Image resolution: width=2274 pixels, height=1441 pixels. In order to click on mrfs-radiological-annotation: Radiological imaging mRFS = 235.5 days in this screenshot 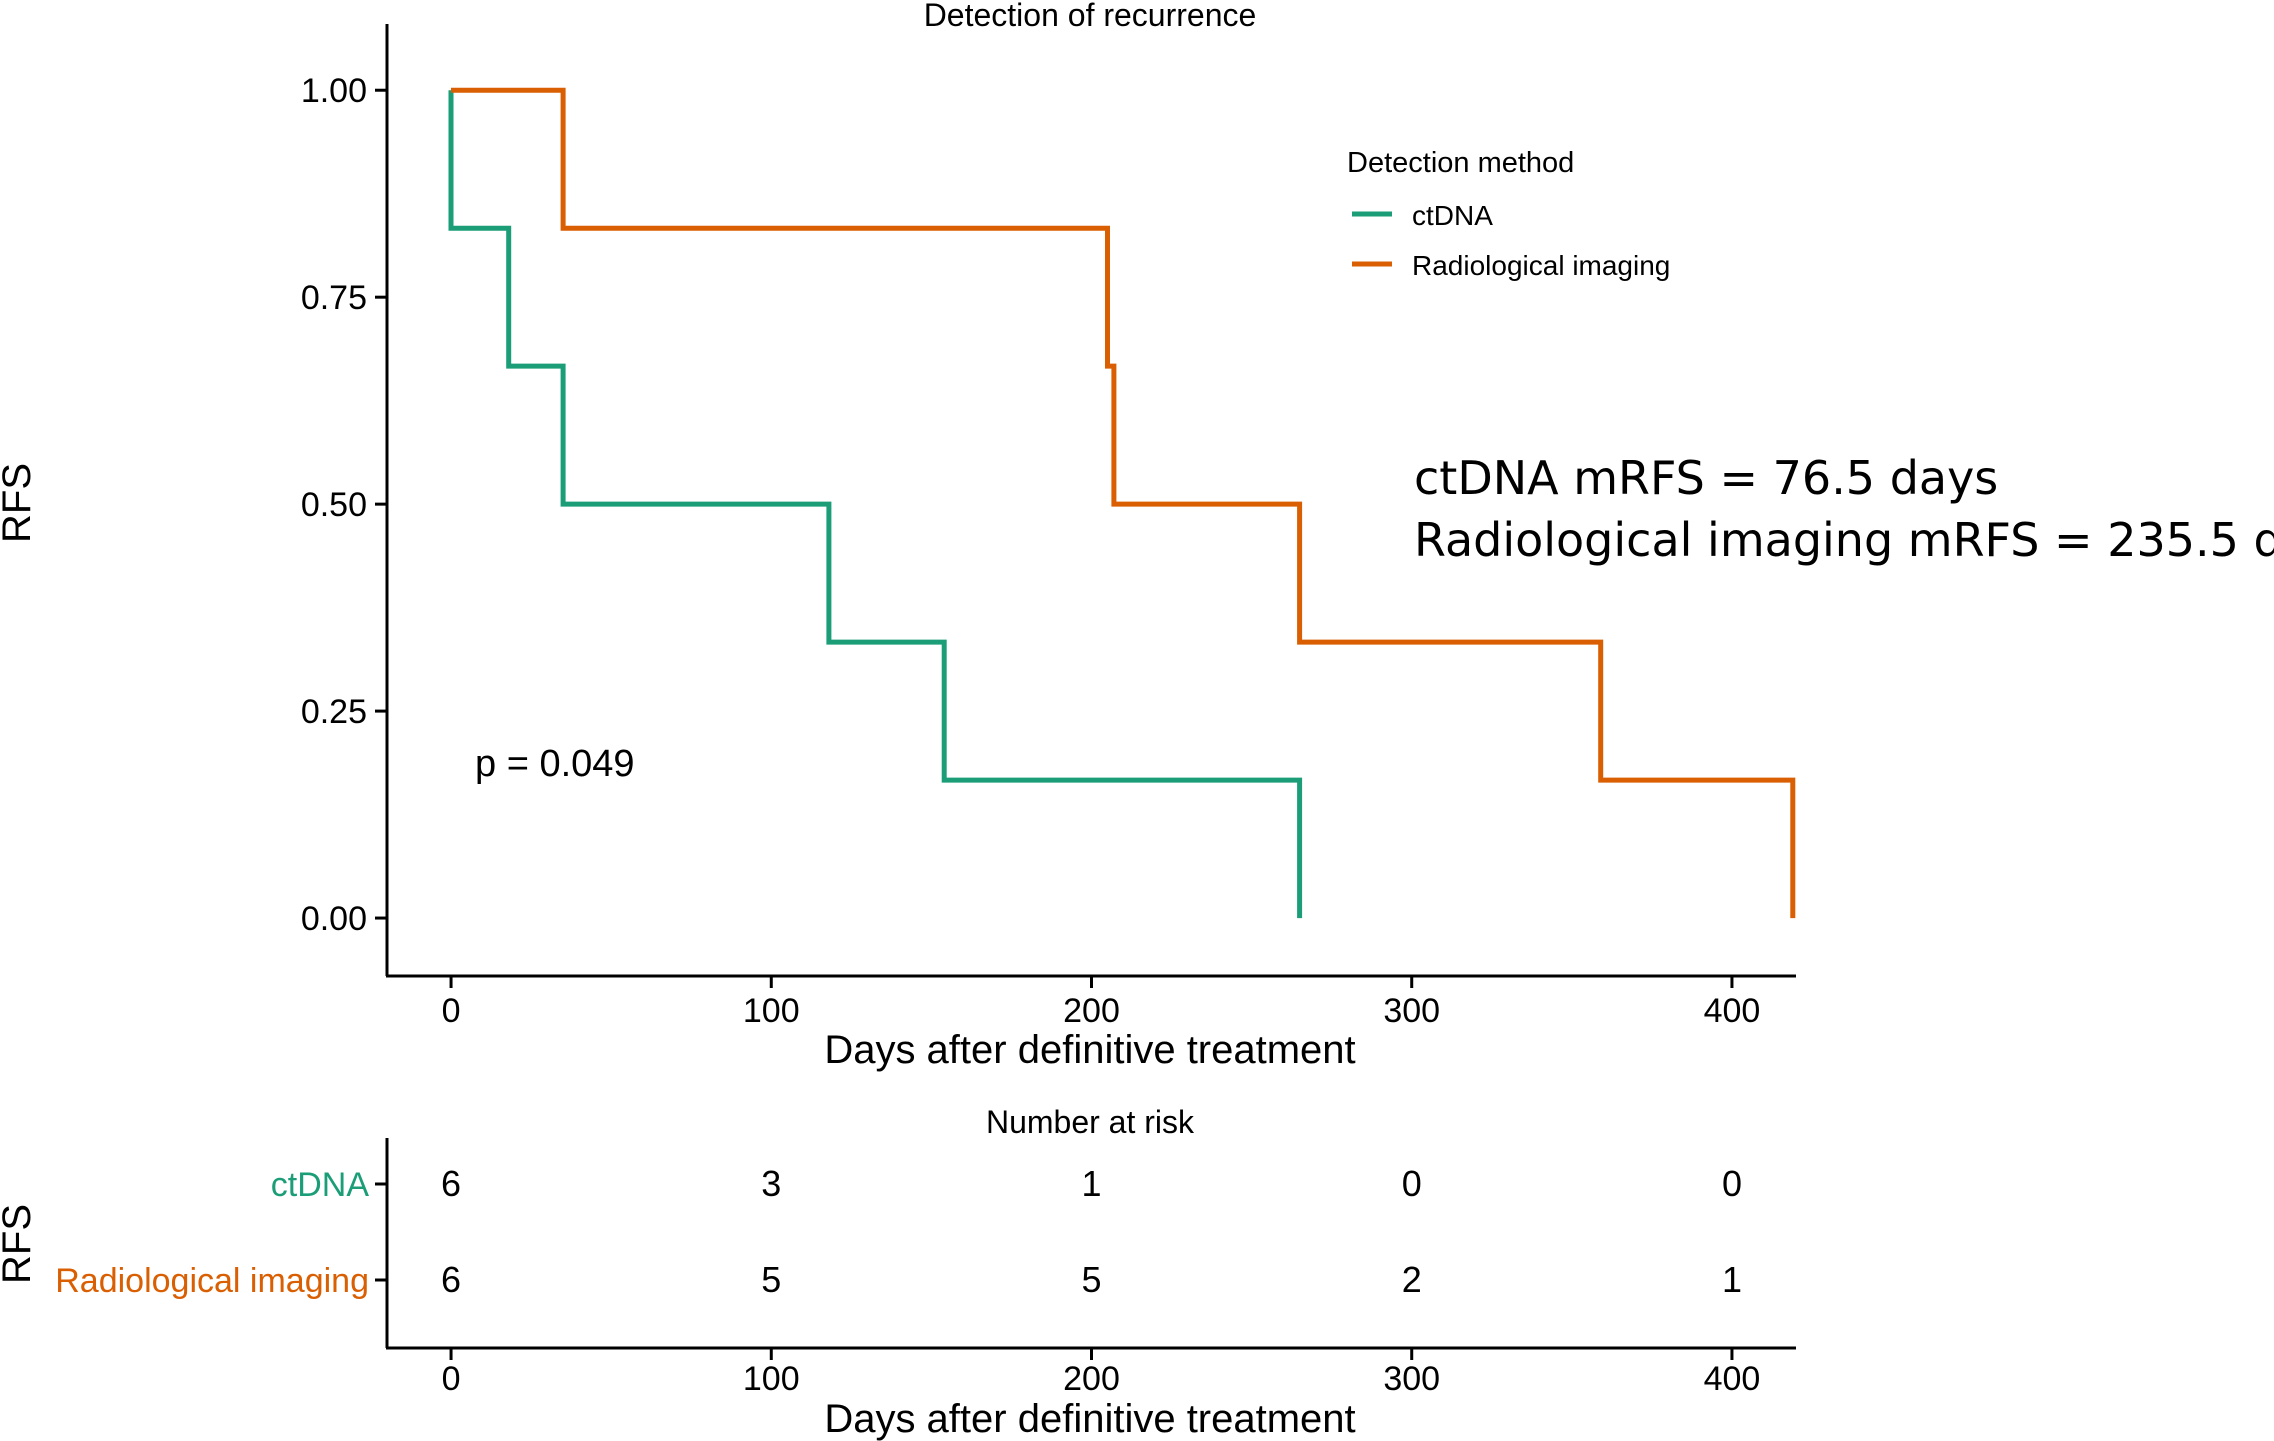, I will do `click(1844, 540)`.